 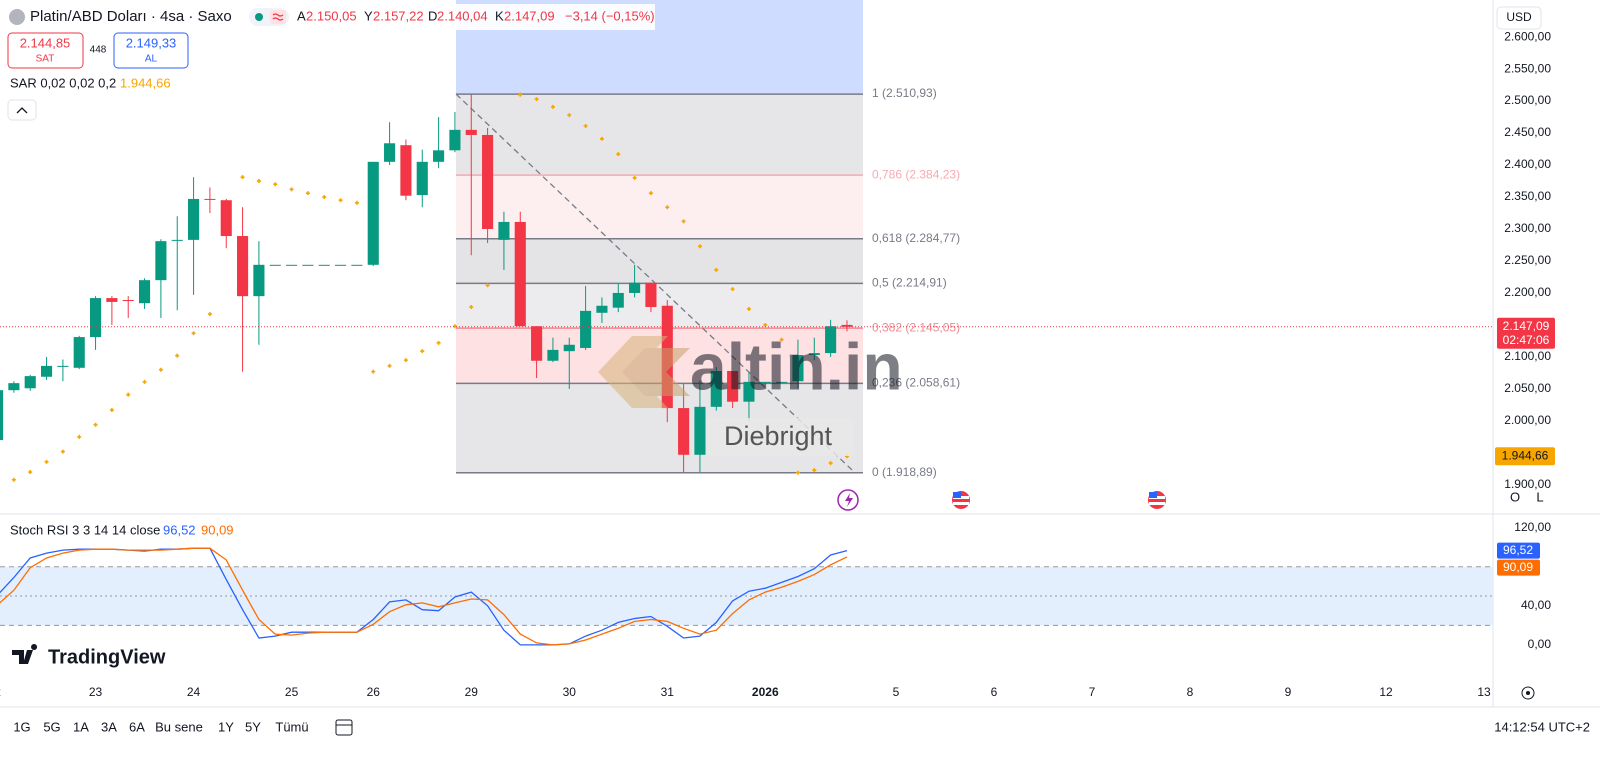 What do you see at coordinates (916, 238) in the screenshot?
I see `fib-label: 0,618 (2.284,77)` at bounding box center [916, 238].